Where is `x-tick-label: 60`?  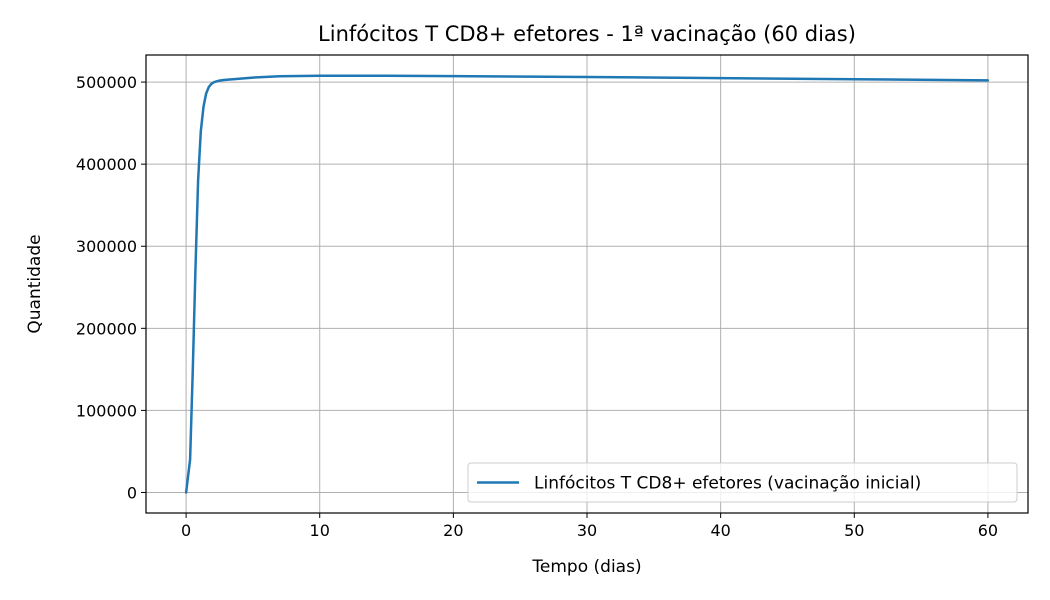
x-tick-label: 60 is located at coordinates (988, 530).